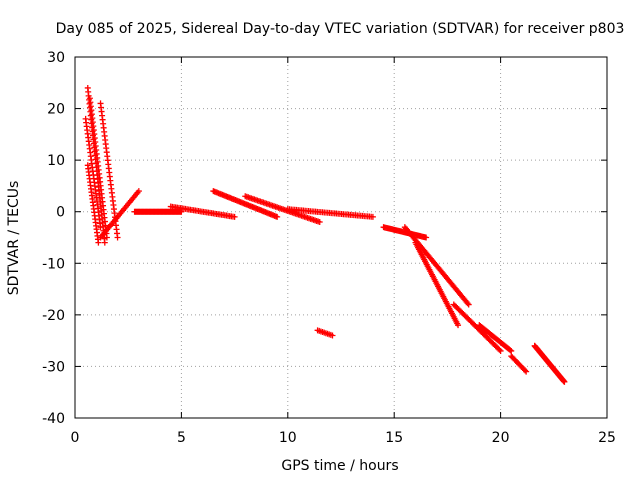 Image resolution: width=640 pixels, height=480 pixels. I want to click on y-tick-label: -30, so click(53, 367).